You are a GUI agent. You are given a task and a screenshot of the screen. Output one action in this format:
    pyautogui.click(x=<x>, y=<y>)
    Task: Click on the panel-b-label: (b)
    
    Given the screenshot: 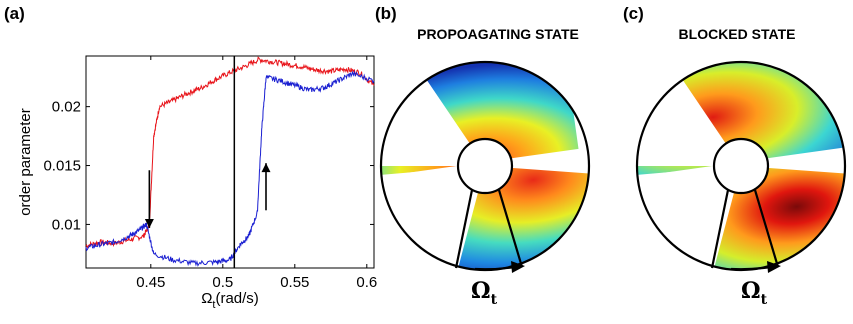 What is the action you would take?
    pyautogui.click(x=386, y=13)
    